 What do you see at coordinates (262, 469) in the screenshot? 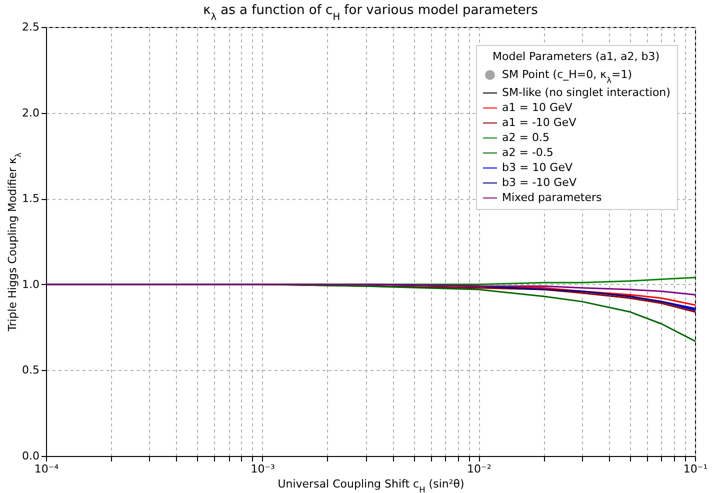
I see `x-tick-label: 10⁻³` at bounding box center [262, 469].